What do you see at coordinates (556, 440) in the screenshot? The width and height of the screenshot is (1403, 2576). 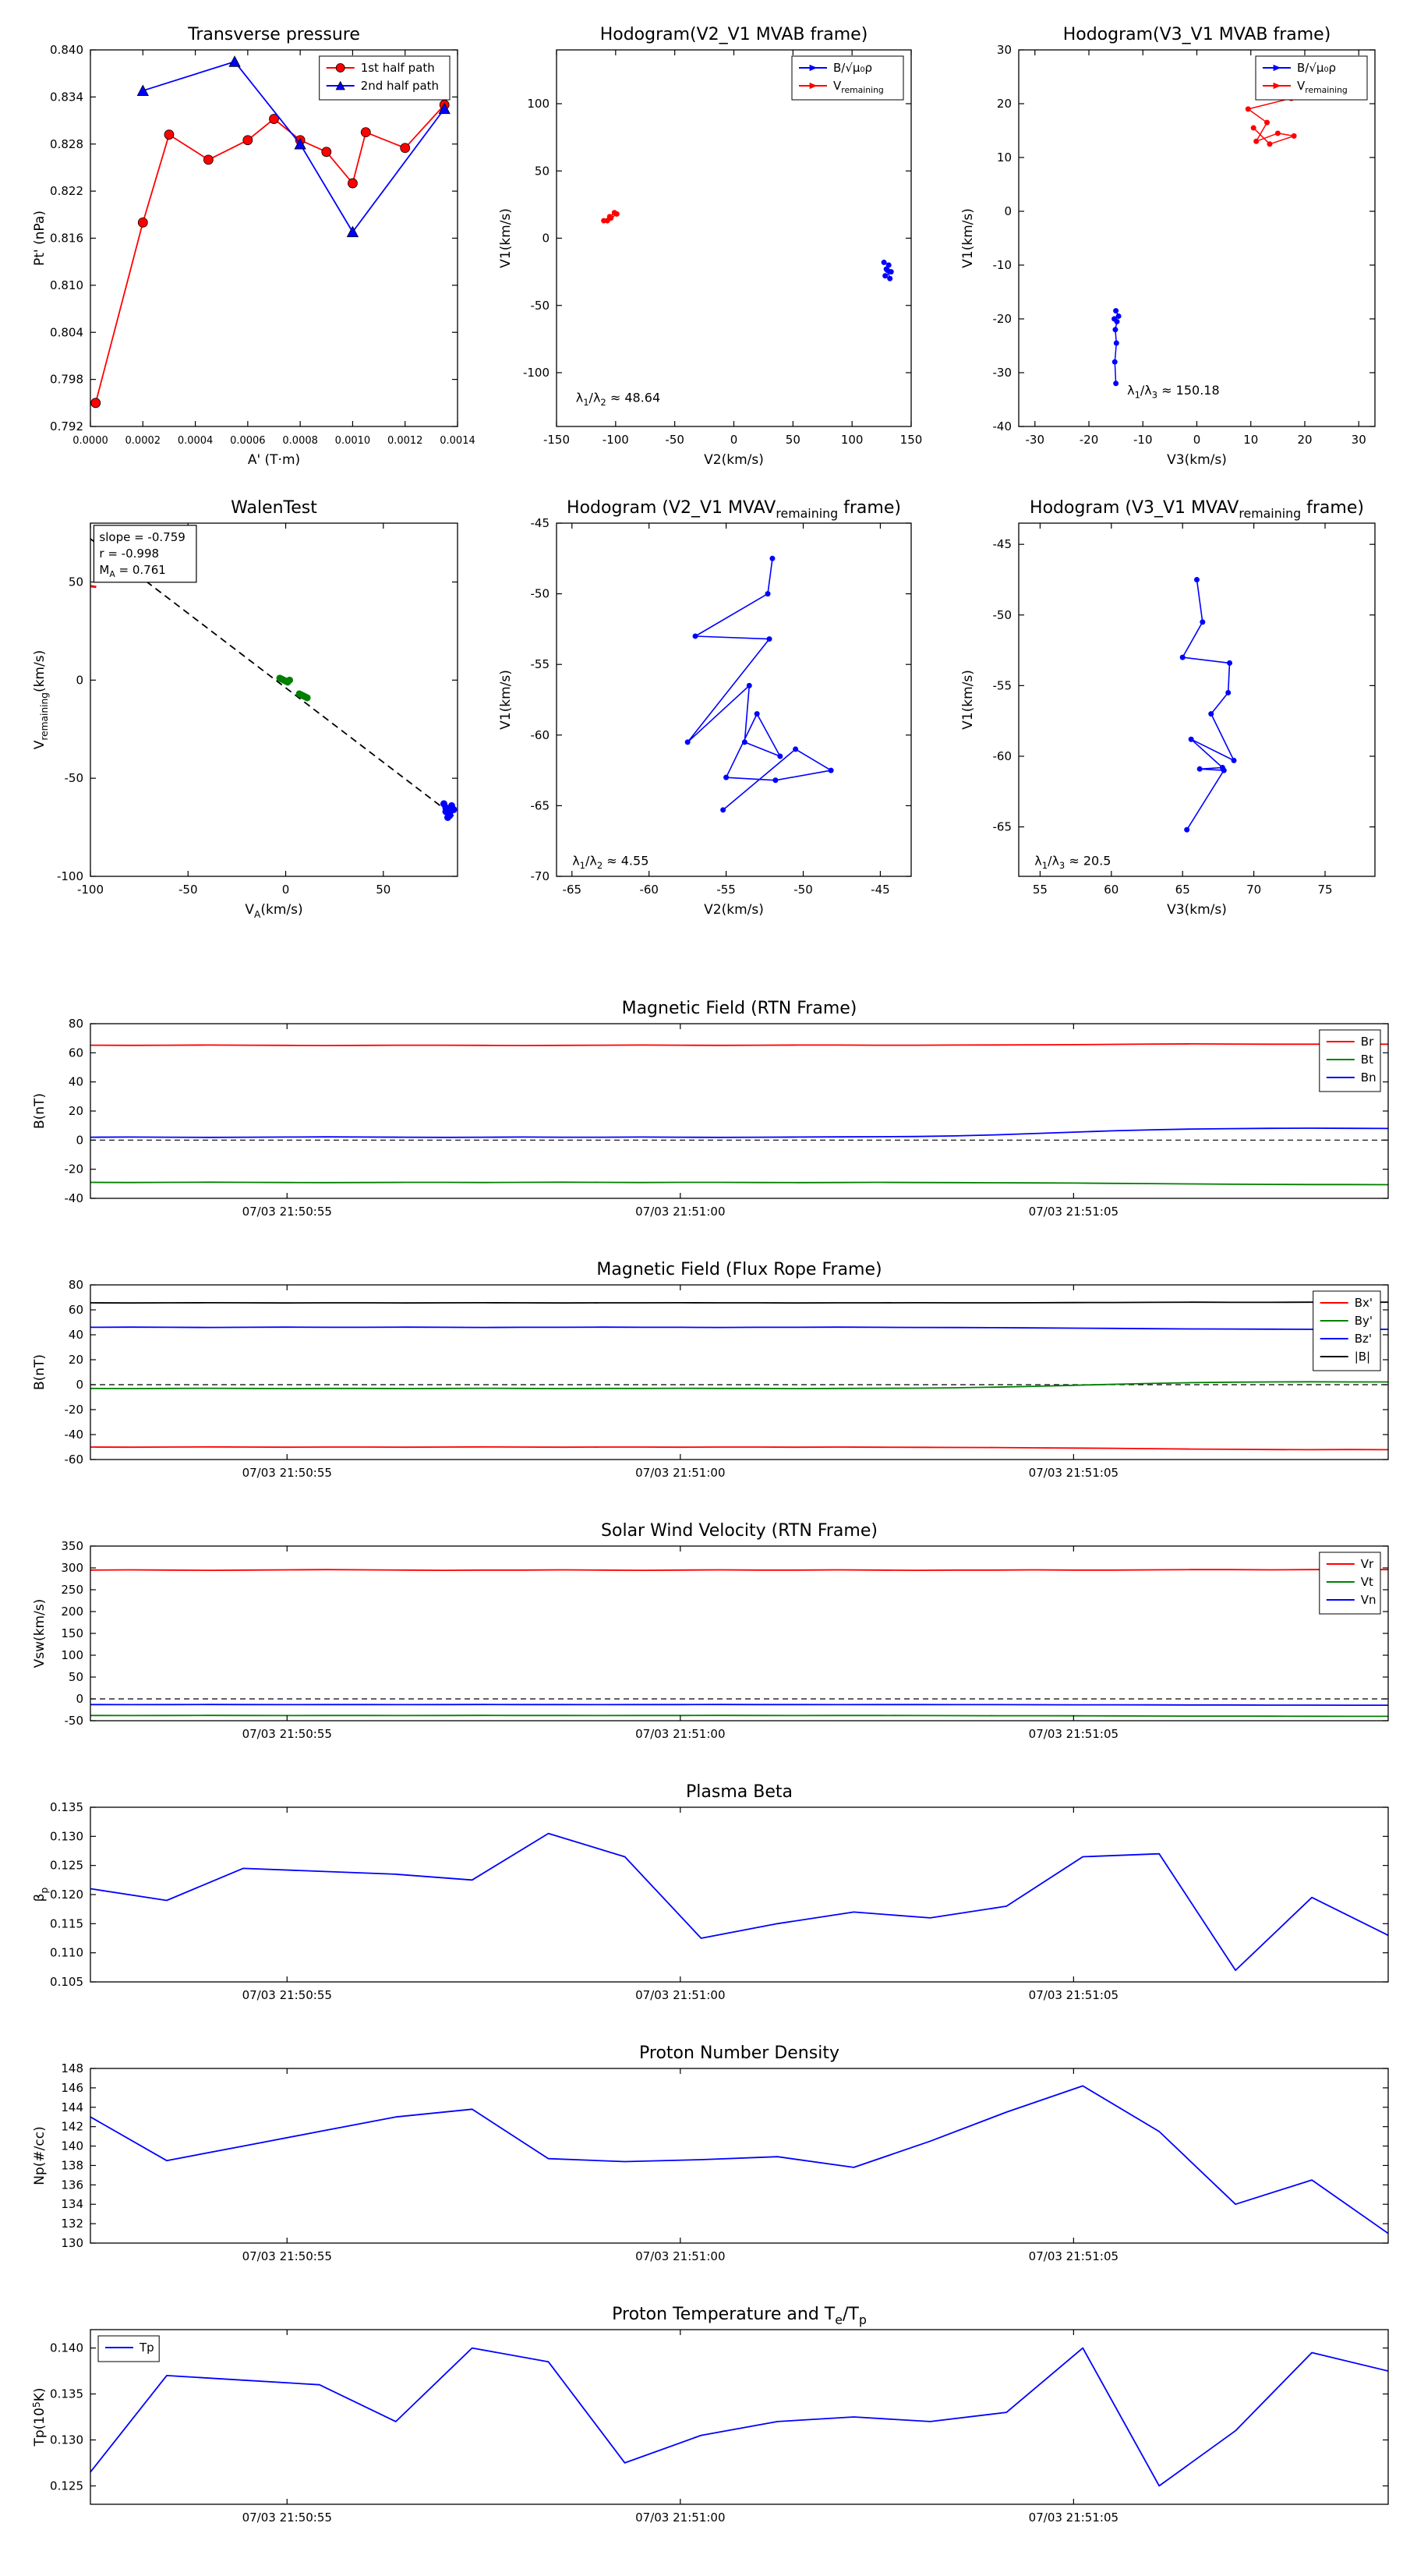 I see `x-tick-label: -150` at bounding box center [556, 440].